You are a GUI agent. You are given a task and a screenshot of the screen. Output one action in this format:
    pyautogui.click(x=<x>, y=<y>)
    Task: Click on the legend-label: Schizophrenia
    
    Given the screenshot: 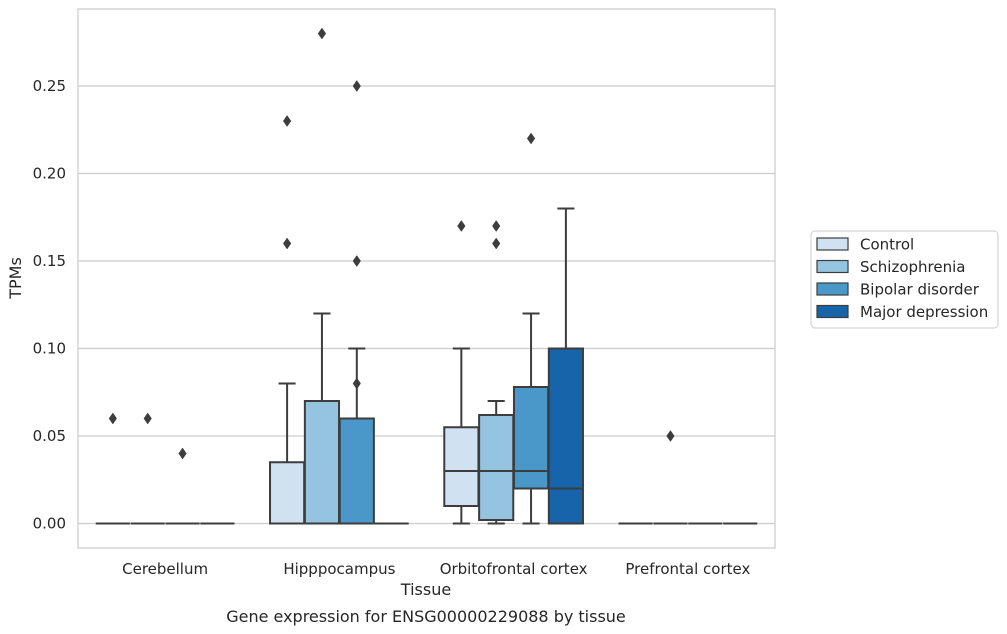 What is the action you would take?
    pyautogui.click(x=912, y=267)
    